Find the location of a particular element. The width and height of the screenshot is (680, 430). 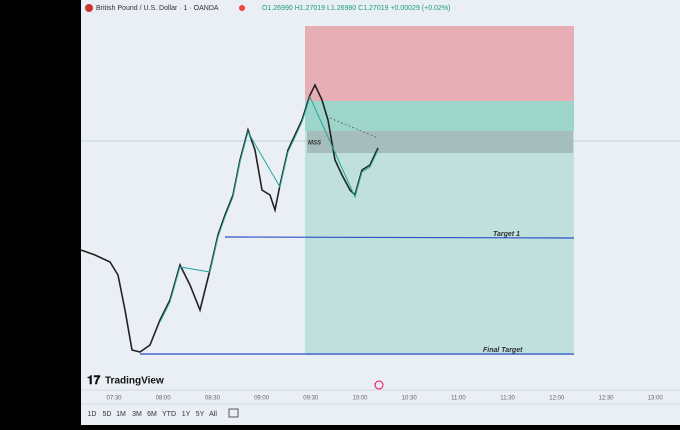

time-label: 10:30 is located at coordinates (410, 399).